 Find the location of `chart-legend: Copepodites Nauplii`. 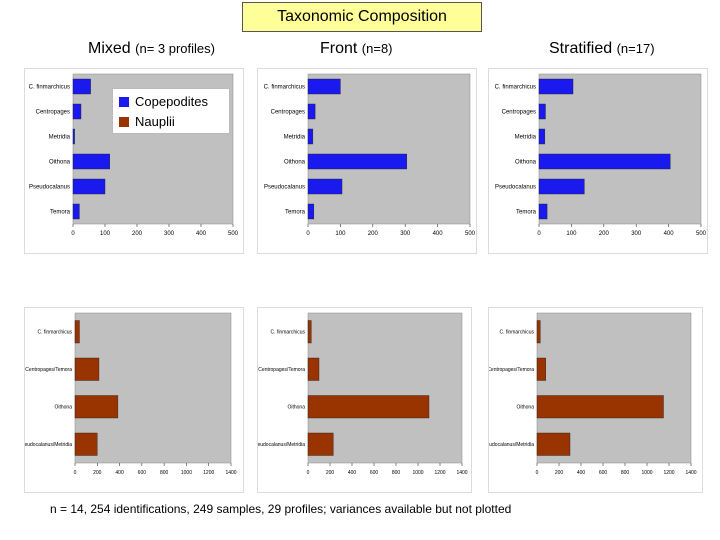

chart-legend: Copepodites Nauplii is located at coordinates (171, 111).